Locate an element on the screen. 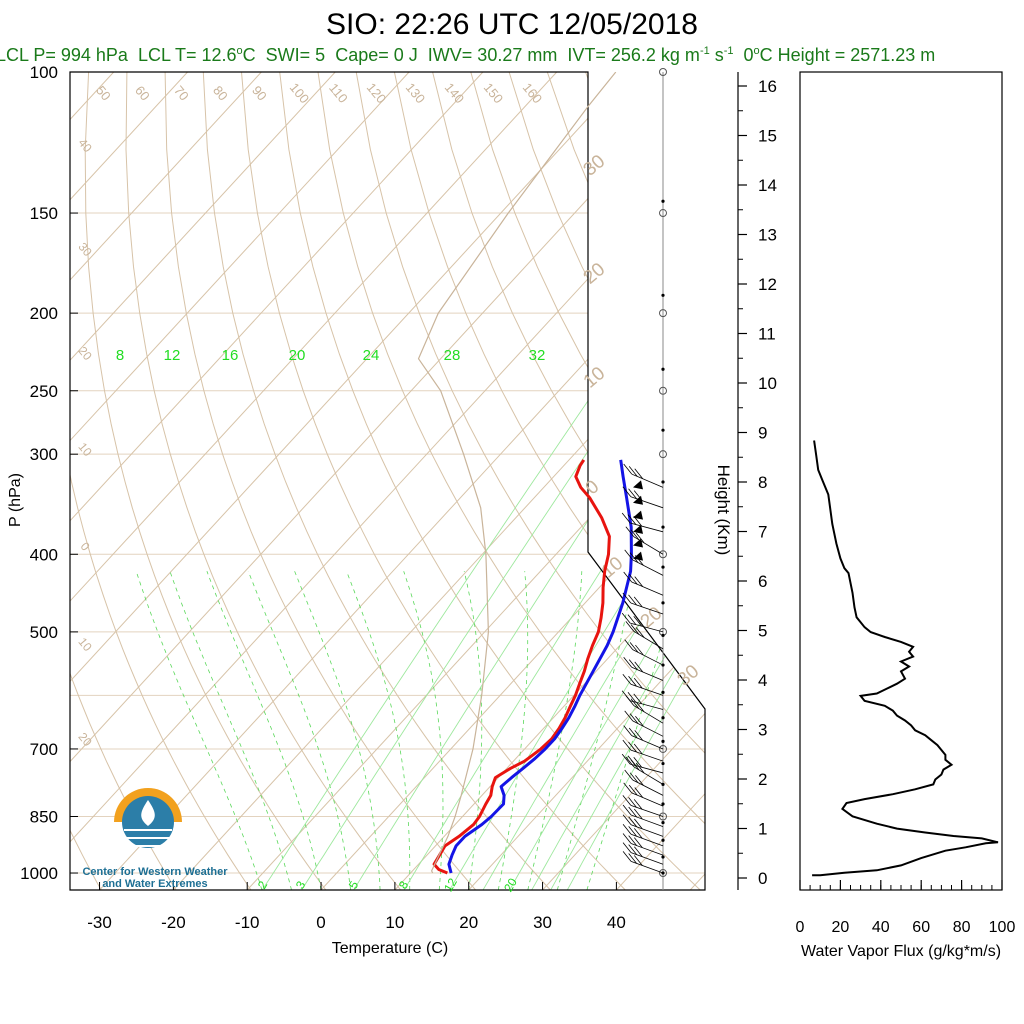 This screenshot has width=1024, height=1024. isotherm-skew-label: 10 is located at coordinates (613, 568).